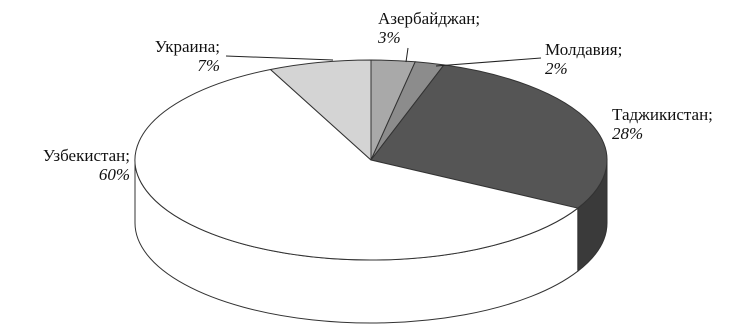  Describe the element at coordinates (187, 46) in the screenshot. I see `slice-label-5: Украина;` at that location.